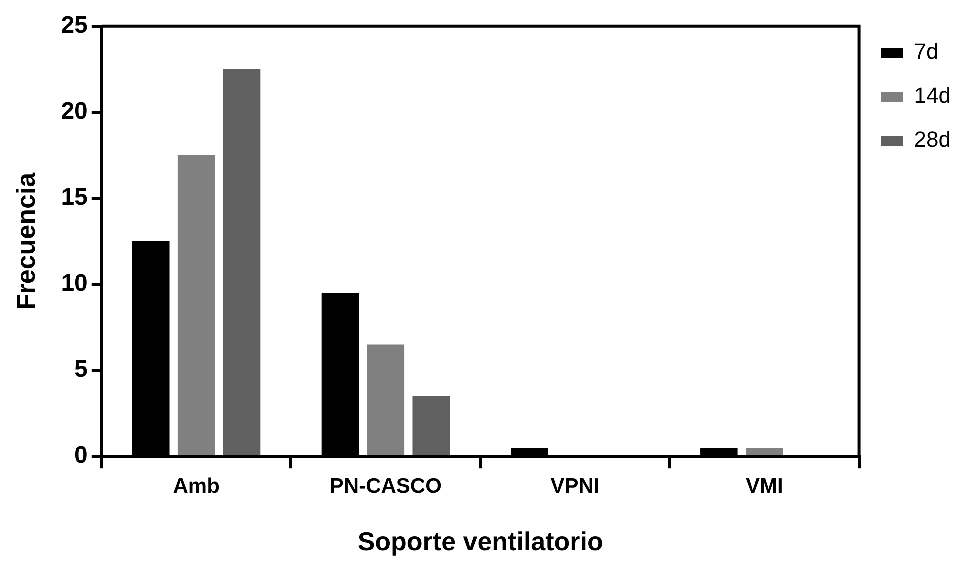 This screenshot has height=571, width=979. Describe the element at coordinates (196, 486) in the screenshot. I see `x-tick-label: Amb` at that location.